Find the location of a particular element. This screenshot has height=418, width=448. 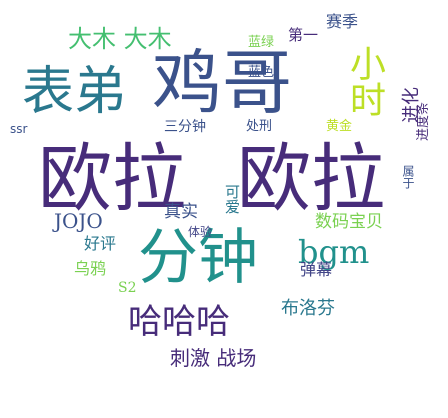

word-jojo: JOJO is located at coordinates (78, 221).